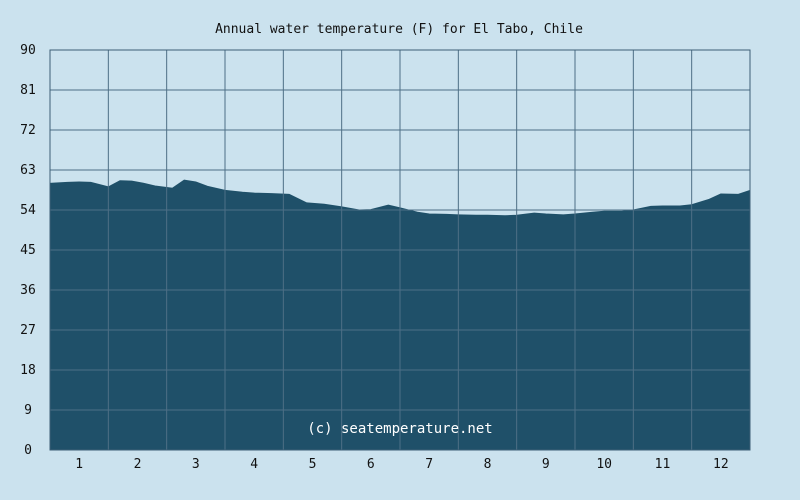  I want to click on y-tick-label: 45, so click(28, 250).